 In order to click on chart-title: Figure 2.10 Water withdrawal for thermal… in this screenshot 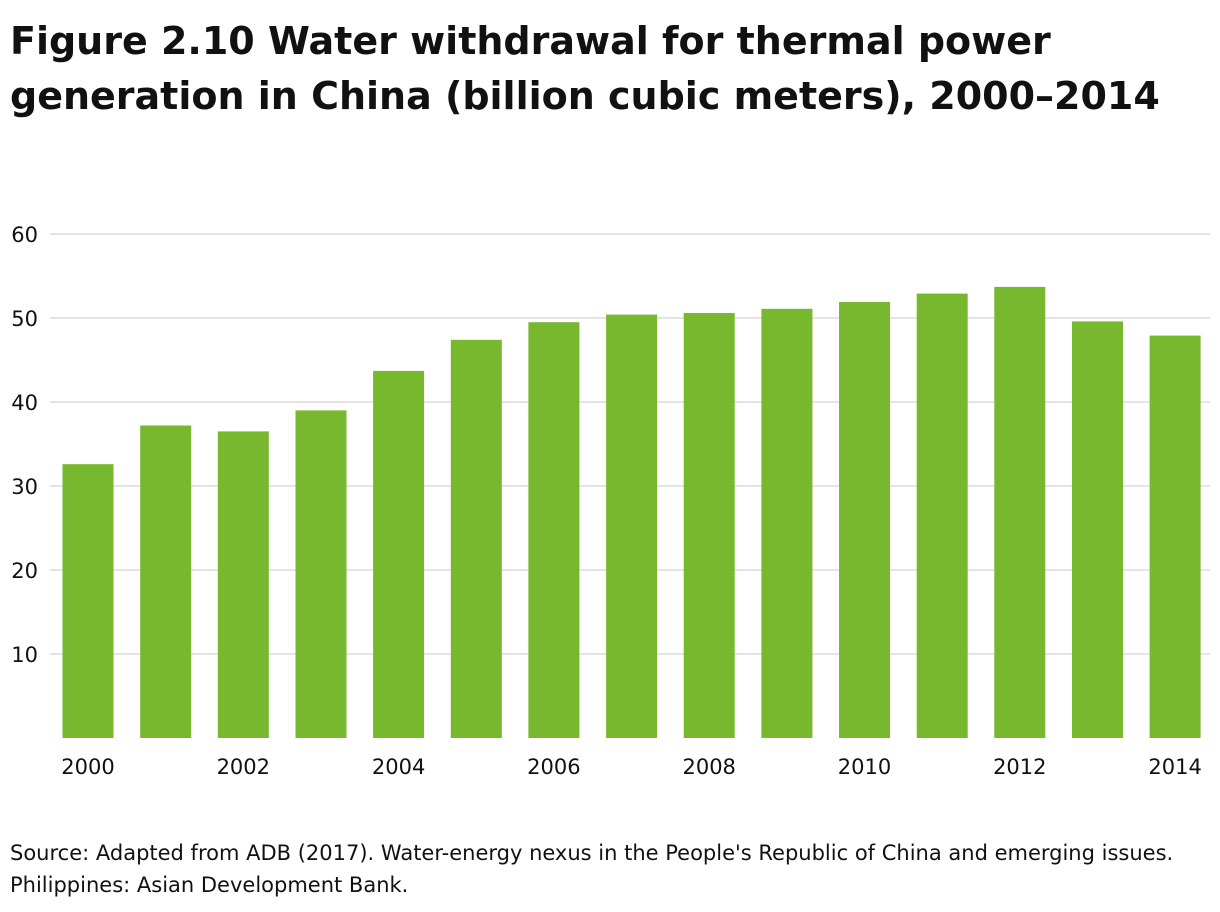, I will do `click(585, 68)`.